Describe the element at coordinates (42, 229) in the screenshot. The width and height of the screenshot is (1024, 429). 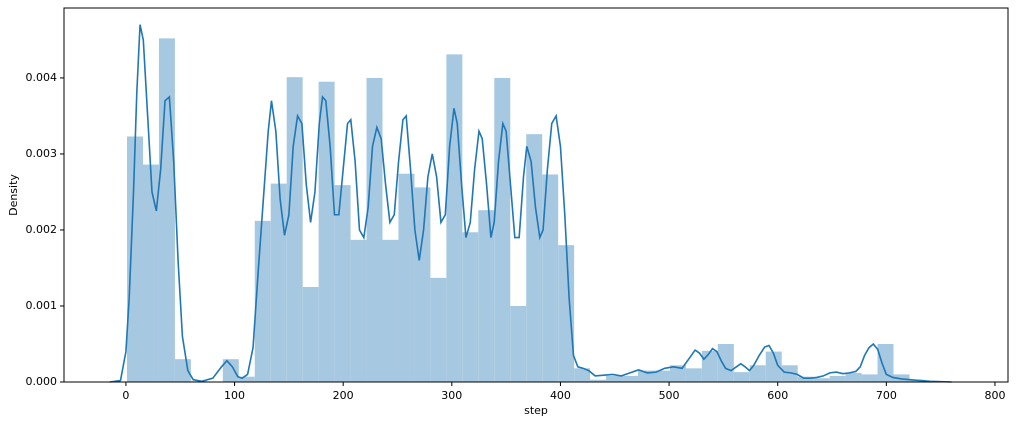
I see `y-tick-label: 0.002` at that location.